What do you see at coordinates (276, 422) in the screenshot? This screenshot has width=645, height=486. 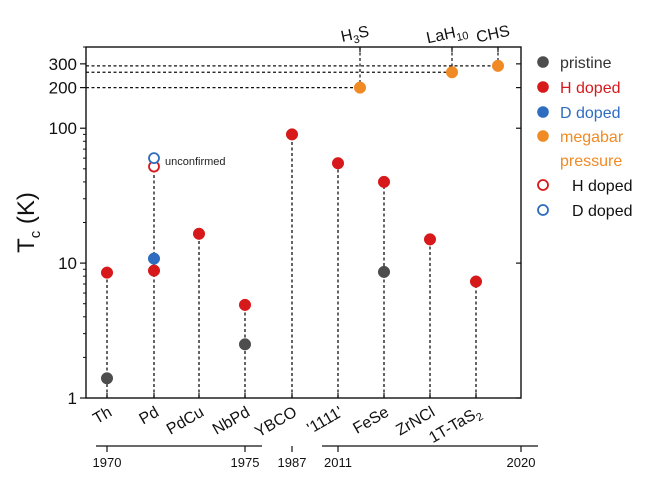 I see `category-label: YBCO` at bounding box center [276, 422].